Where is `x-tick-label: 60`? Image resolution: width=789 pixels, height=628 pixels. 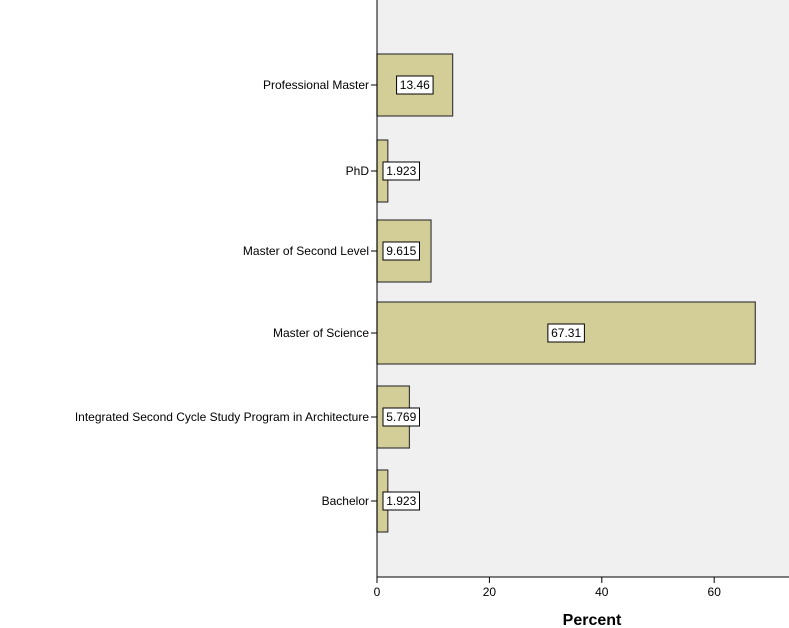
x-tick-label: 60 is located at coordinates (715, 592).